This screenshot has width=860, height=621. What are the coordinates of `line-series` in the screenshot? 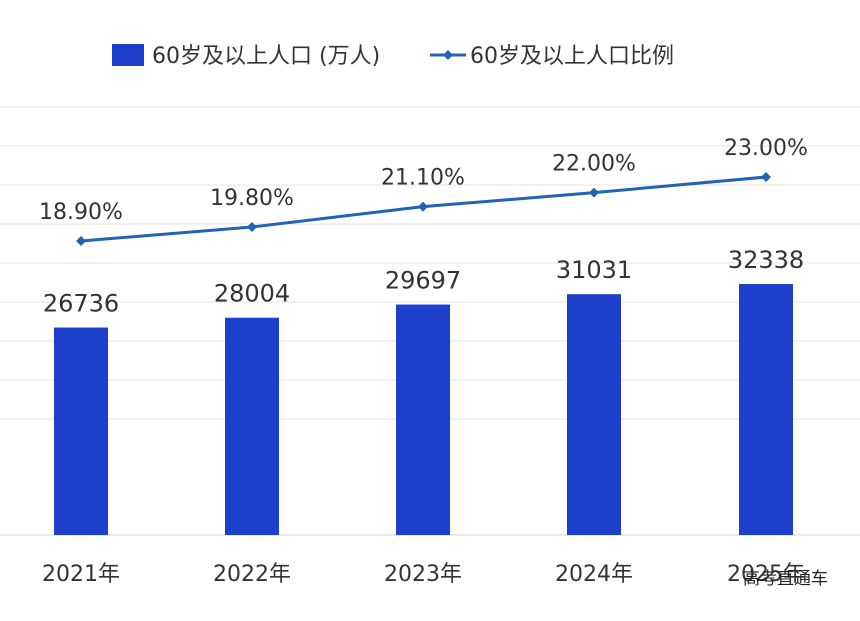 It's located at (423, 209).